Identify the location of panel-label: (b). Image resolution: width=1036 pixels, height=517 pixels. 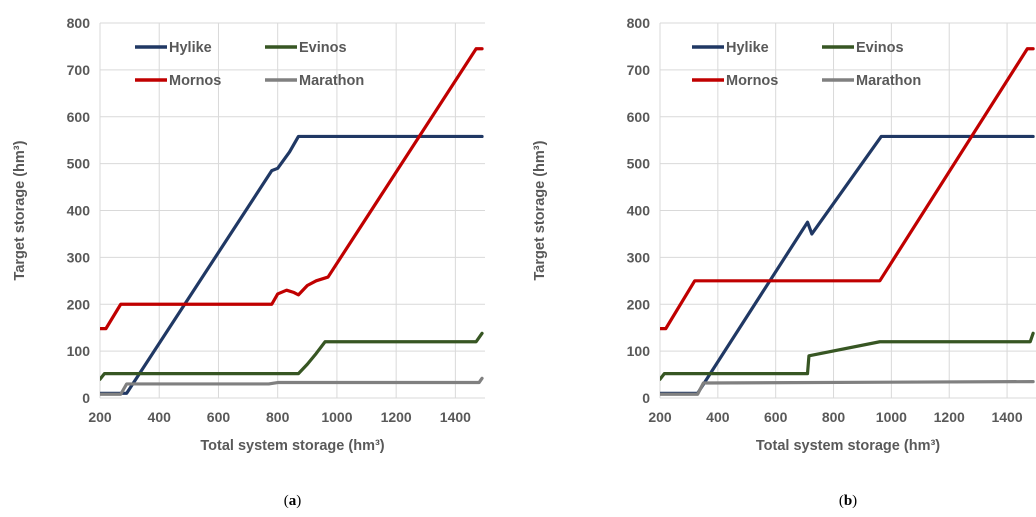
(848, 501).